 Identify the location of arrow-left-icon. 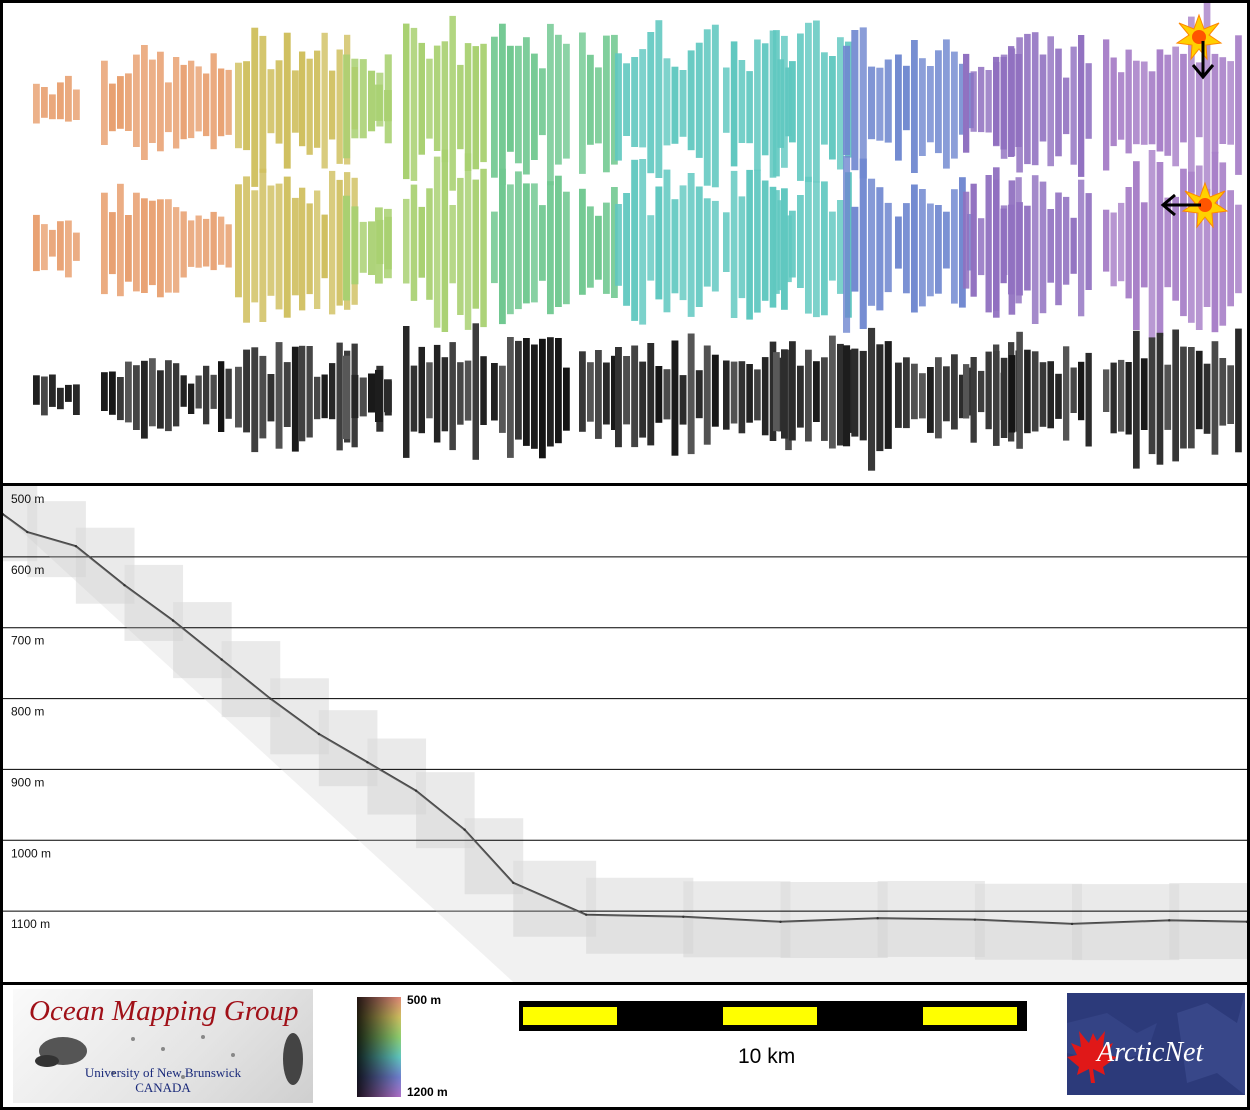
(1180, 205).